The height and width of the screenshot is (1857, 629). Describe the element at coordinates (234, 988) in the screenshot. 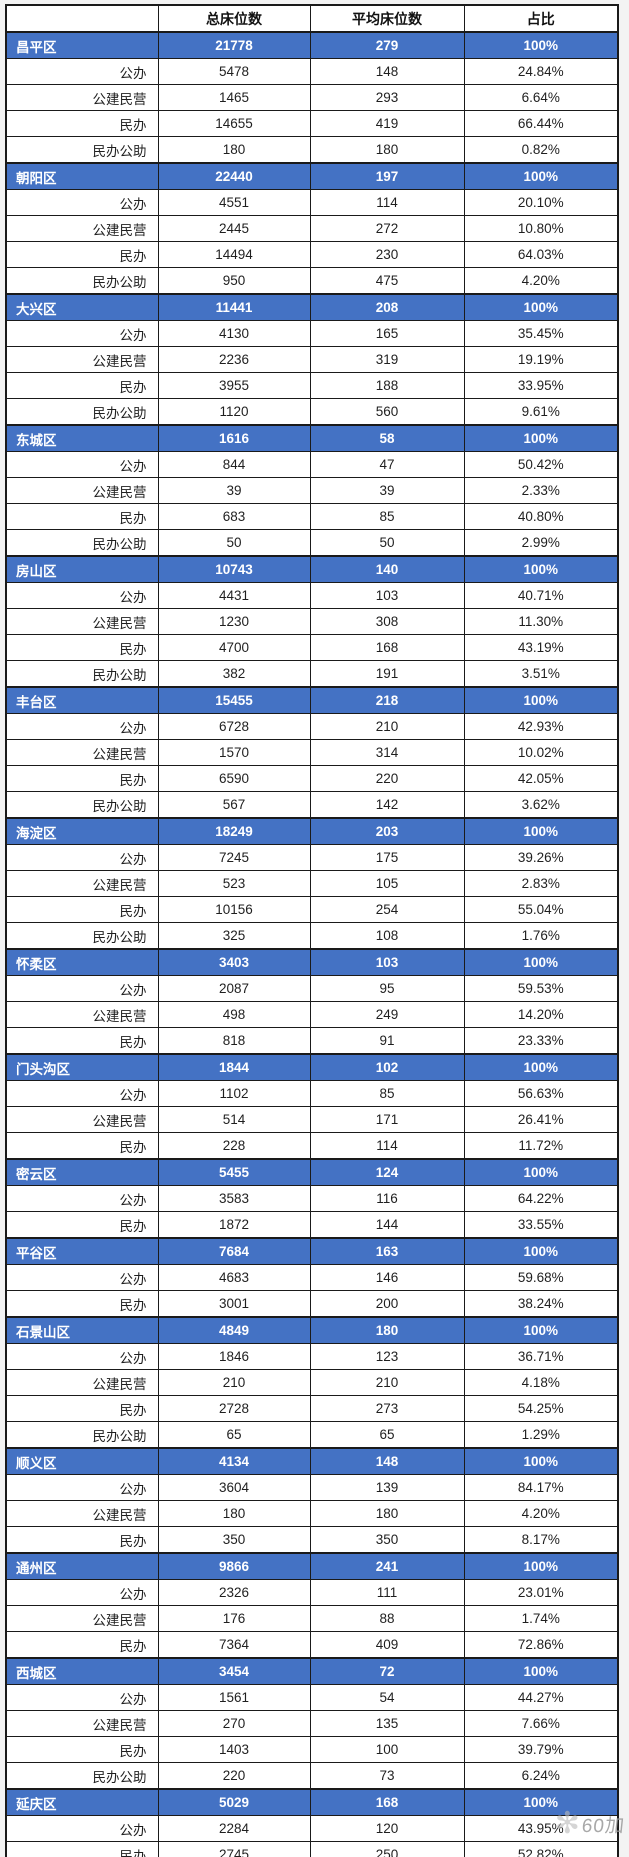

I see `category-total-beds-cell: 2087` at that location.